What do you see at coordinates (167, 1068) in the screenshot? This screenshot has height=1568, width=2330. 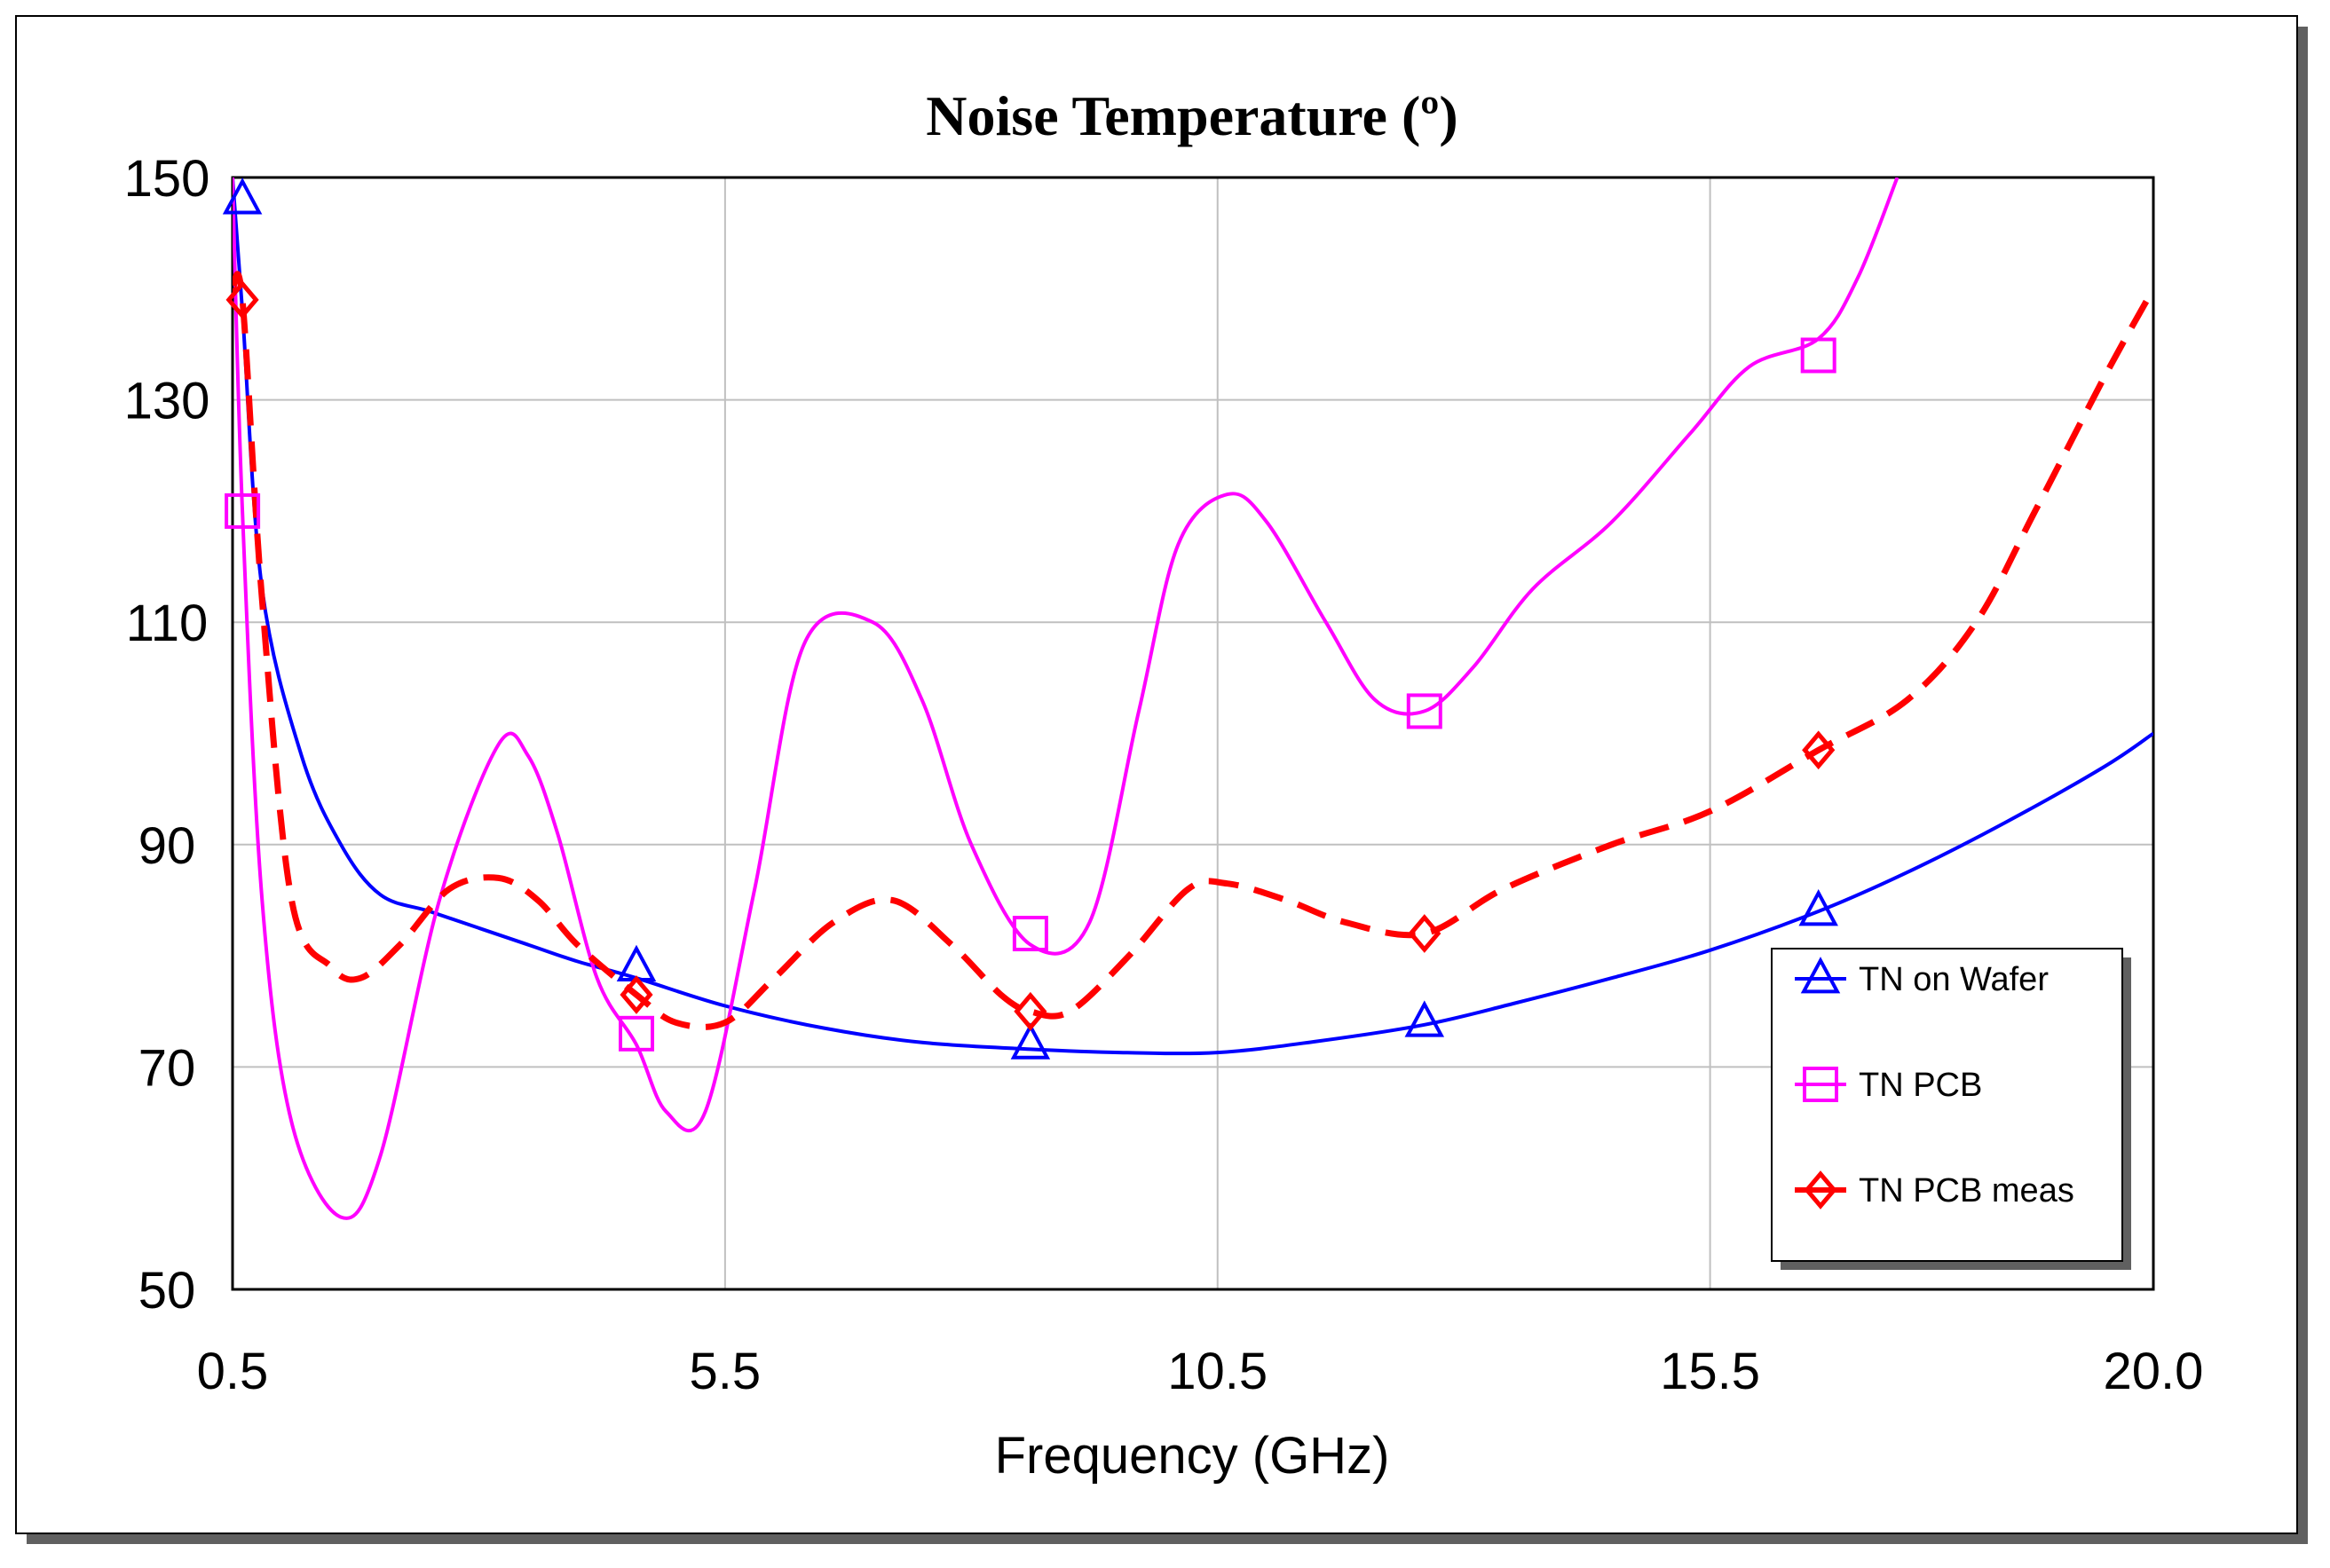 I see `y-tick-label: 70` at bounding box center [167, 1068].